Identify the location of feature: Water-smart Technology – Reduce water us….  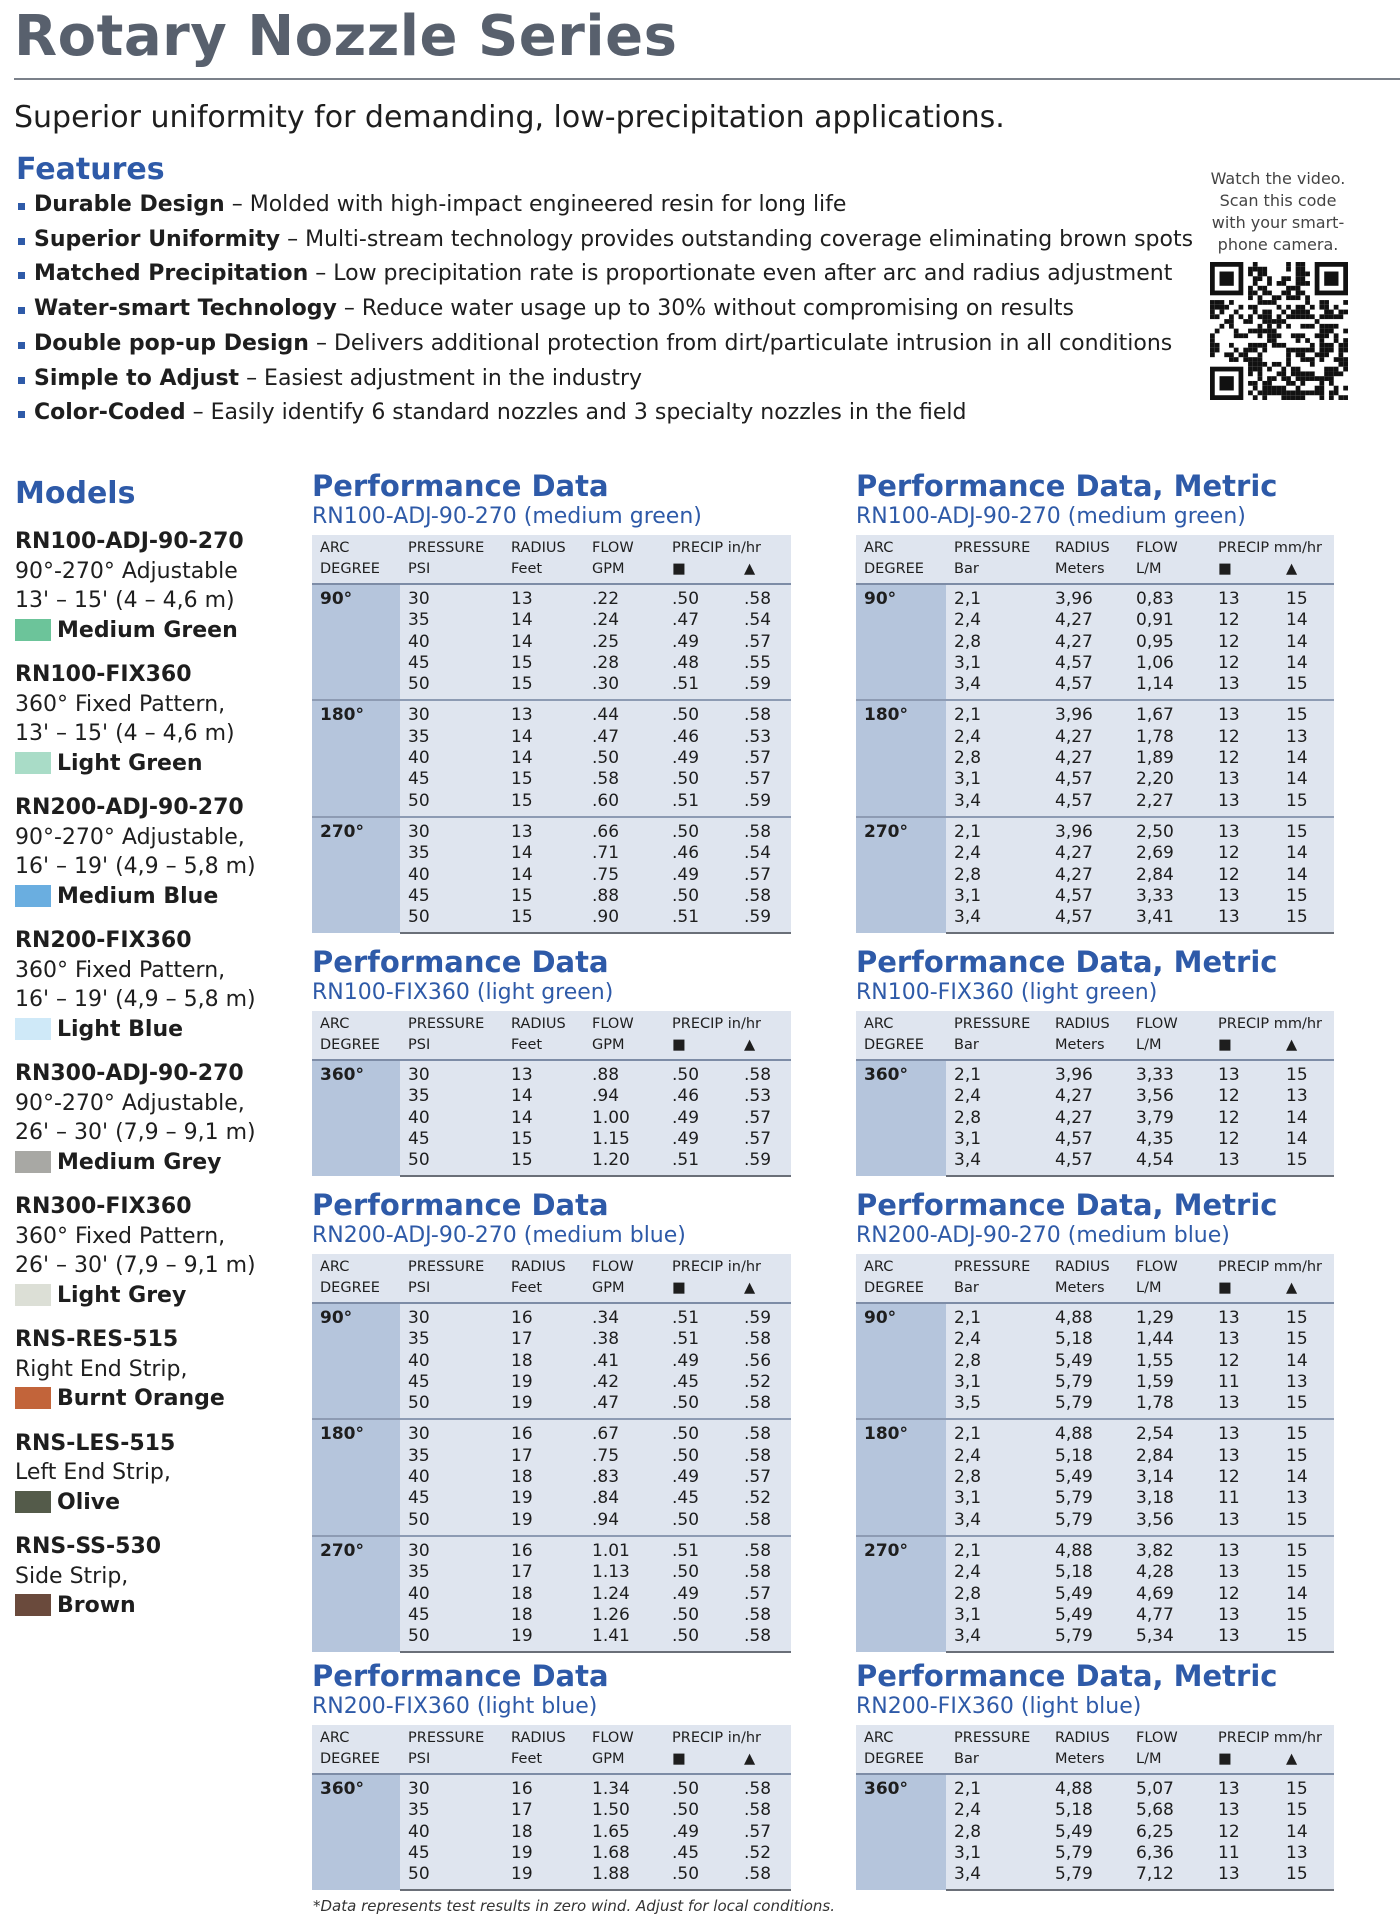
(604, 309).